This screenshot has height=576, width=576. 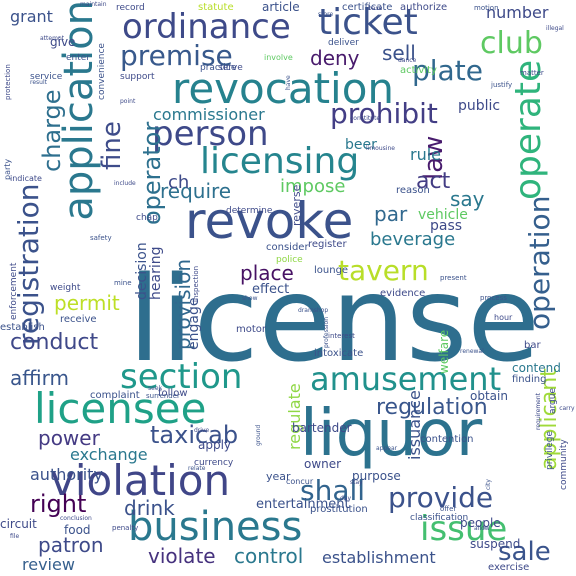 What do you see at coordinates (54, 342) in the screenshot?
I see `word-conduct: conduct` at bounding box center [54, 342].